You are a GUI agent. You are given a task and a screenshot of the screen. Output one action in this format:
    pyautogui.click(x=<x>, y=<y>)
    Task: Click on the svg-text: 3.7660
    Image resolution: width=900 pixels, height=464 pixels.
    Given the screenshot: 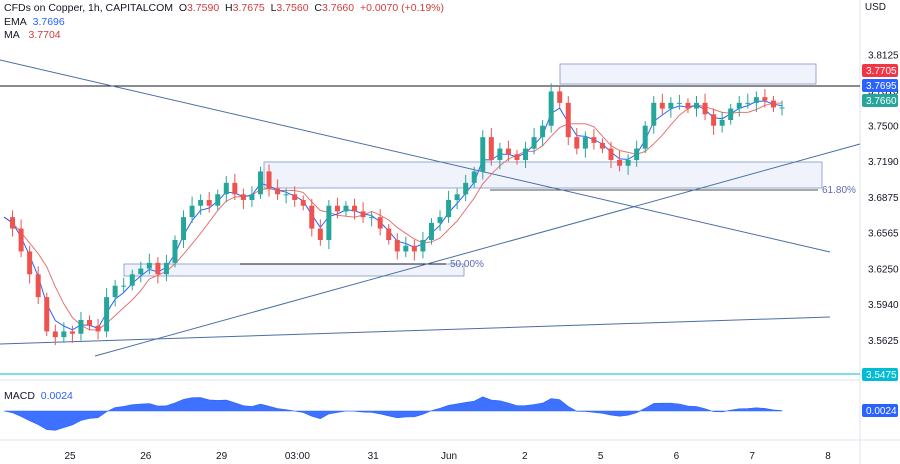 What is the action you would take?
    pyautogui.click(x=881, y=101)
    